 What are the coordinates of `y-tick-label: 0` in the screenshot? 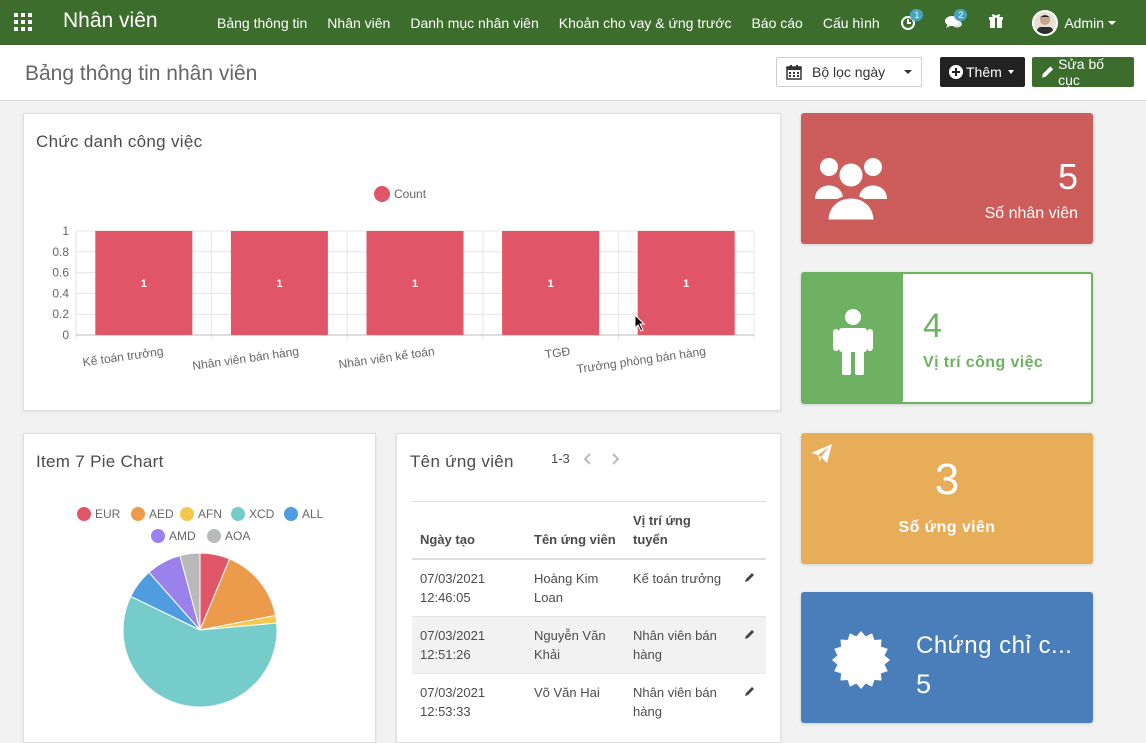 It's located at (65, 335).